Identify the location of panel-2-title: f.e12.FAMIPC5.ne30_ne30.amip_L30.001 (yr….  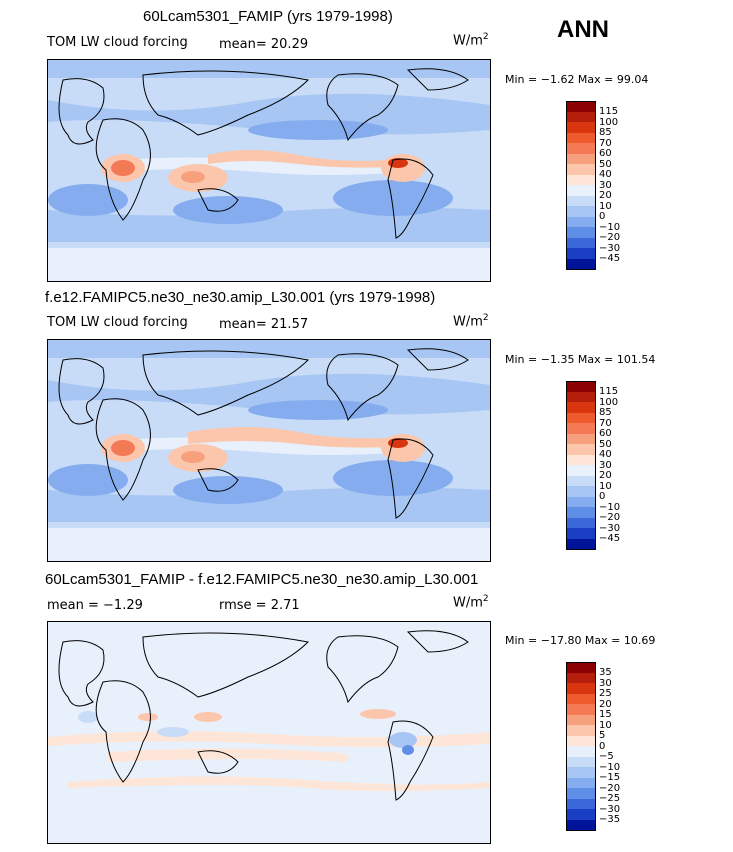
(240, 297).